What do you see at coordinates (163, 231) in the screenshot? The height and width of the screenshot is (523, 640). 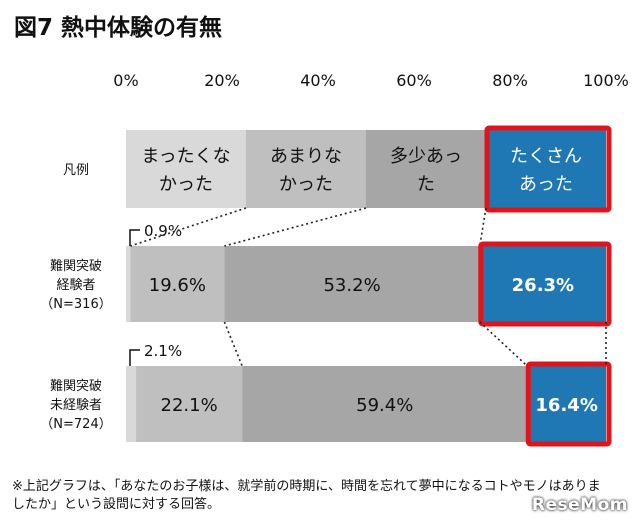 I see `data-label: 0.9%` at bounding box center [163, 231].